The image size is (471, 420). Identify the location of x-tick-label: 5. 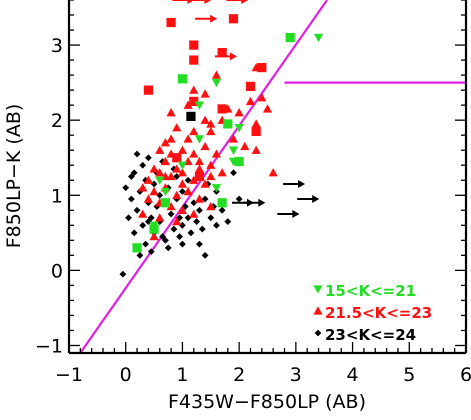
(409, 375).